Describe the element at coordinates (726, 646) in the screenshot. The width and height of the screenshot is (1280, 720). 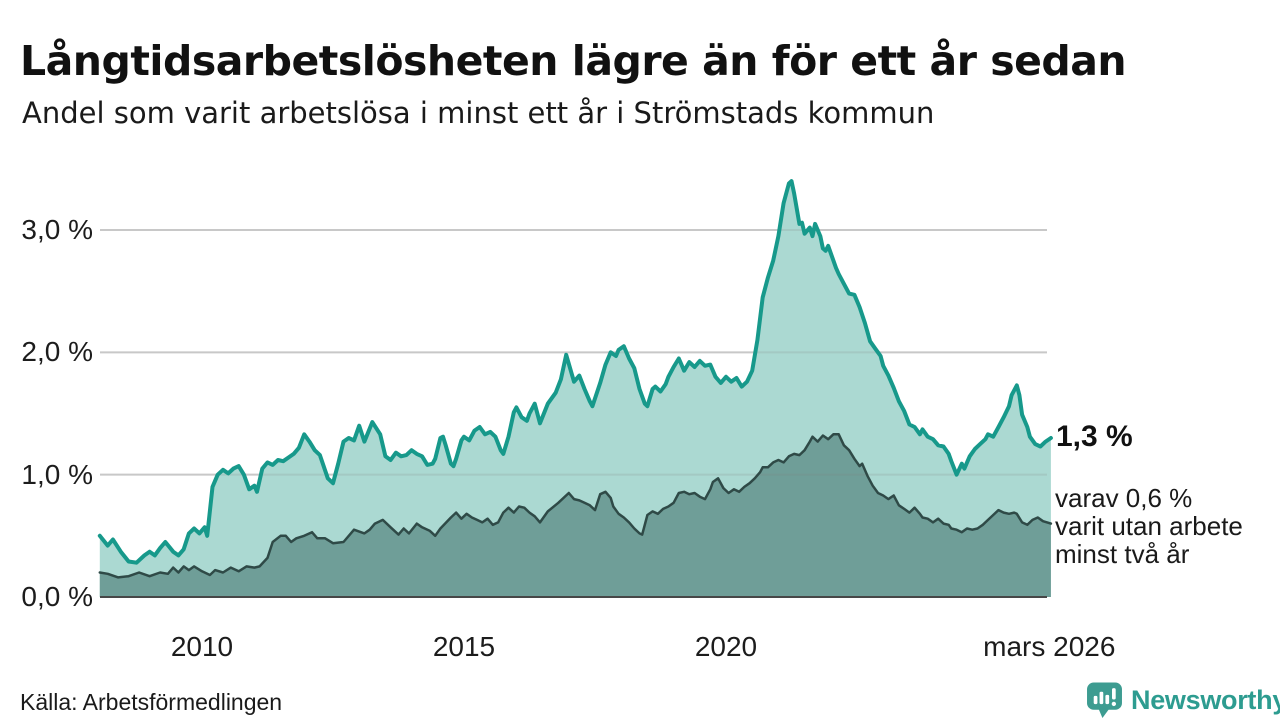
I see `x-axis-tick-label: 2020` at that location.